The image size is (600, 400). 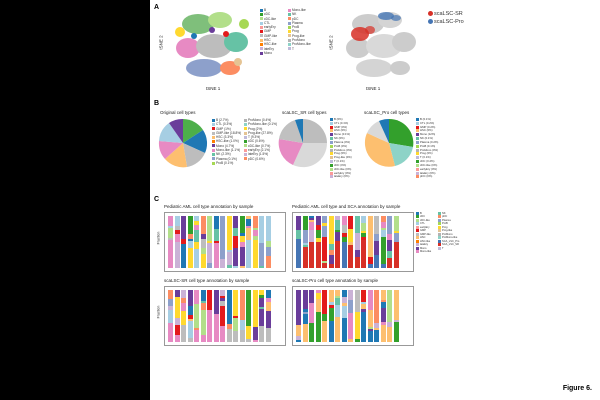 What do you see at coordinates (423, 227) in the screenshot?
I see `bar-legend-item: earlyEry` at bounding box center [423, 227].